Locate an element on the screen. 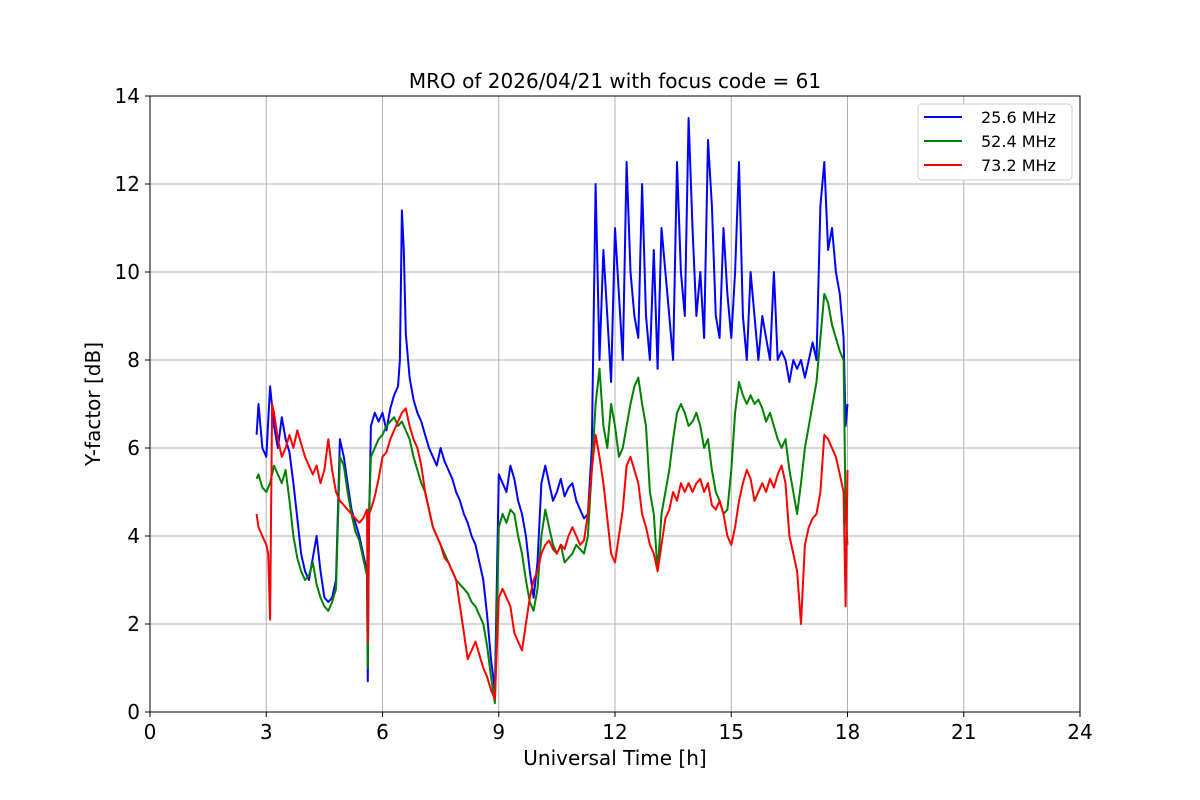  x-axis-ticks: 0 3 6 9 12 15 18 21 24 is located at coordinates (618, 728).